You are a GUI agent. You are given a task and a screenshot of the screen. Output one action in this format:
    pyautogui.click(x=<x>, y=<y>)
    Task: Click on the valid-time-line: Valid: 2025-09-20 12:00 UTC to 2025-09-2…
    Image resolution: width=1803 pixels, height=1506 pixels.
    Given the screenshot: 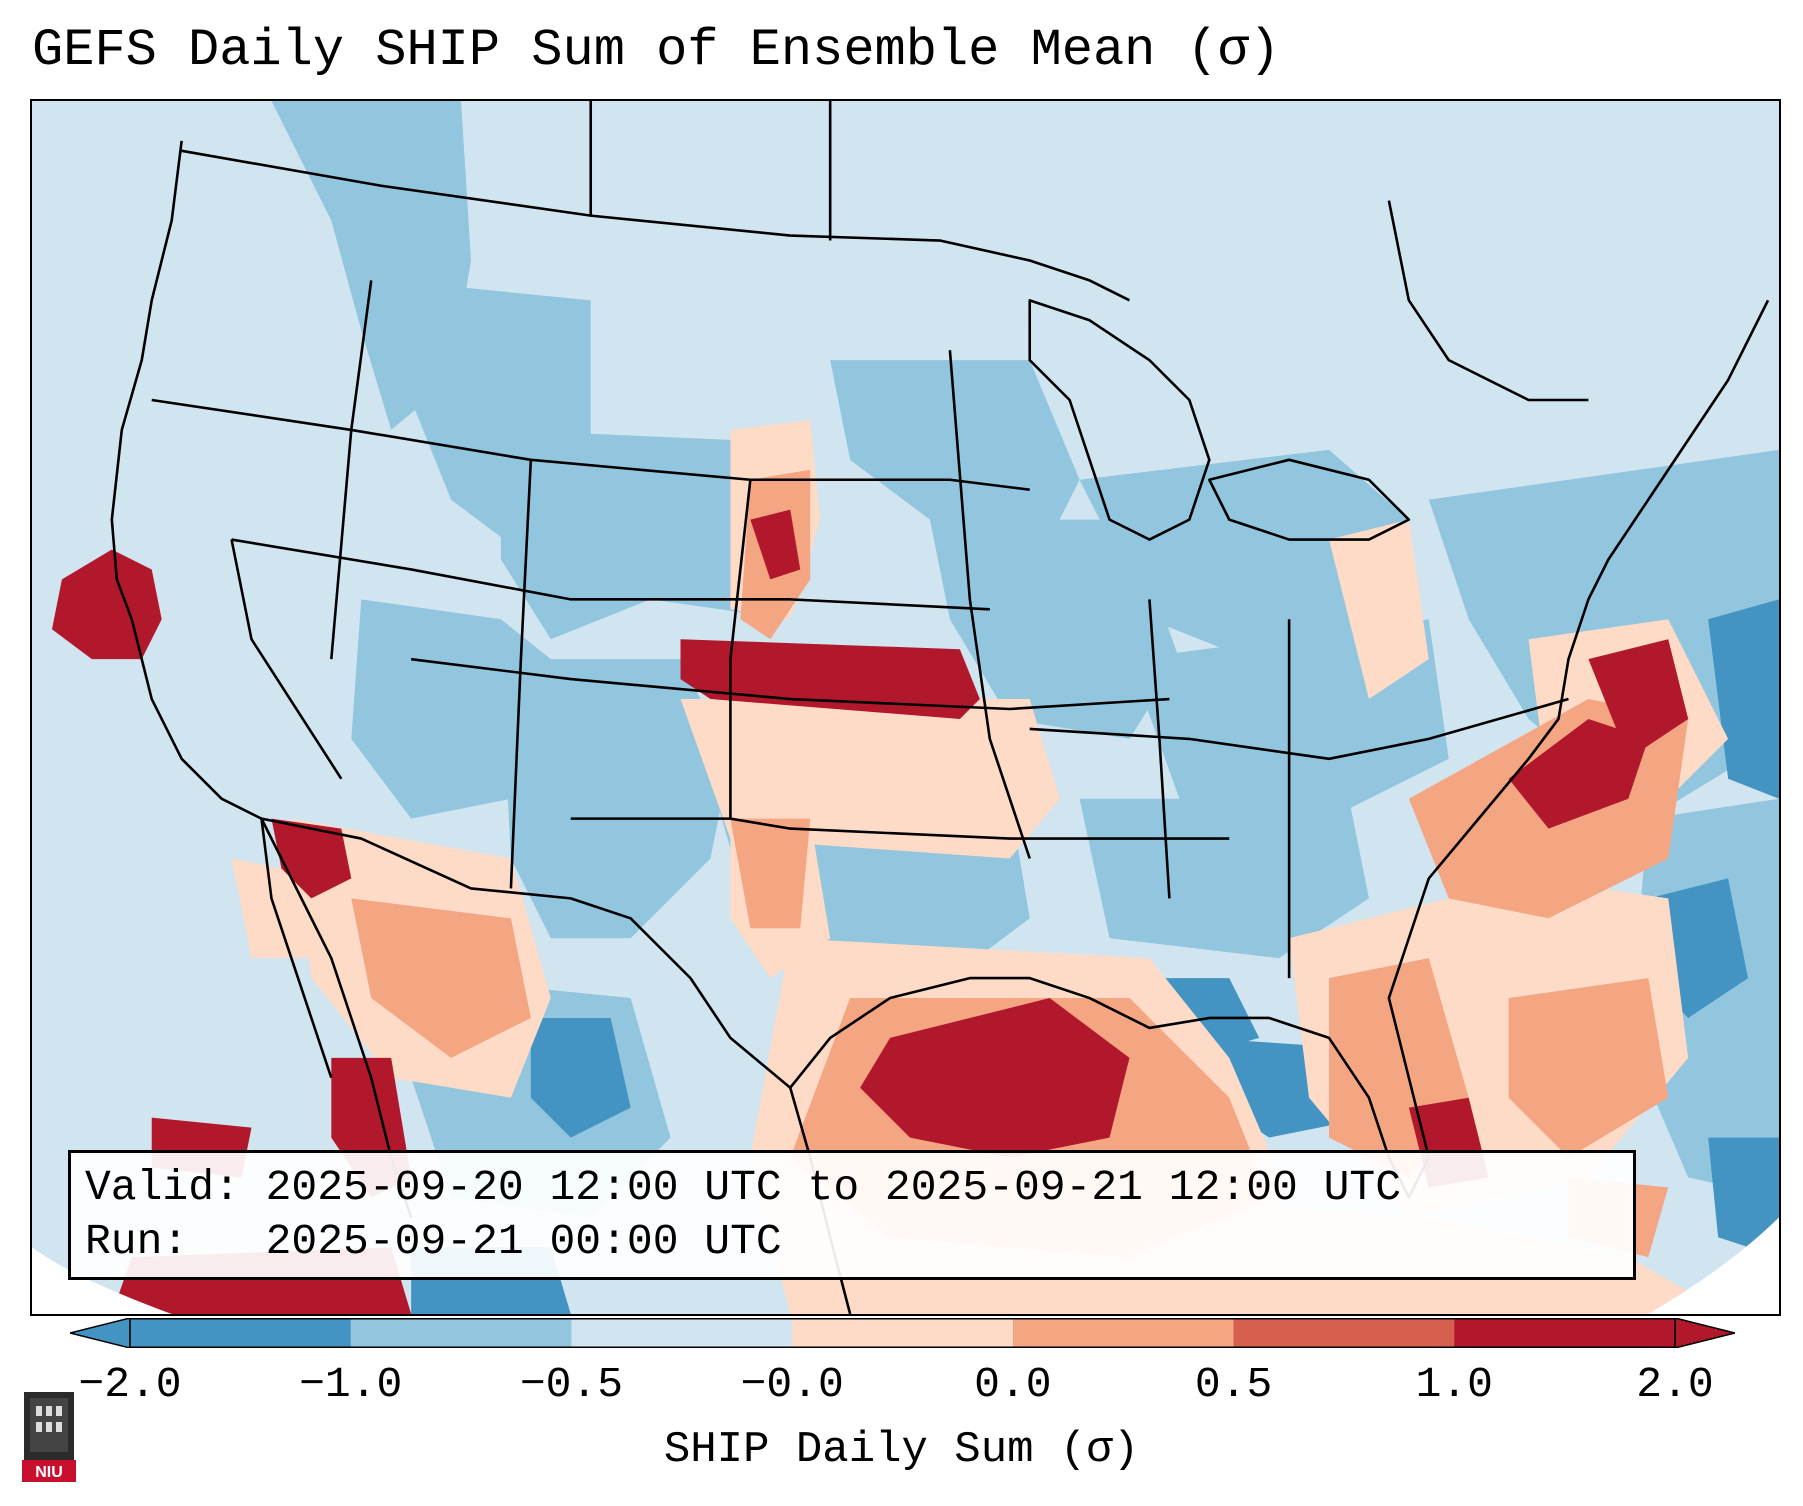 What is the action you would take?
    pyautogui.click(x=743, y=1187)
    